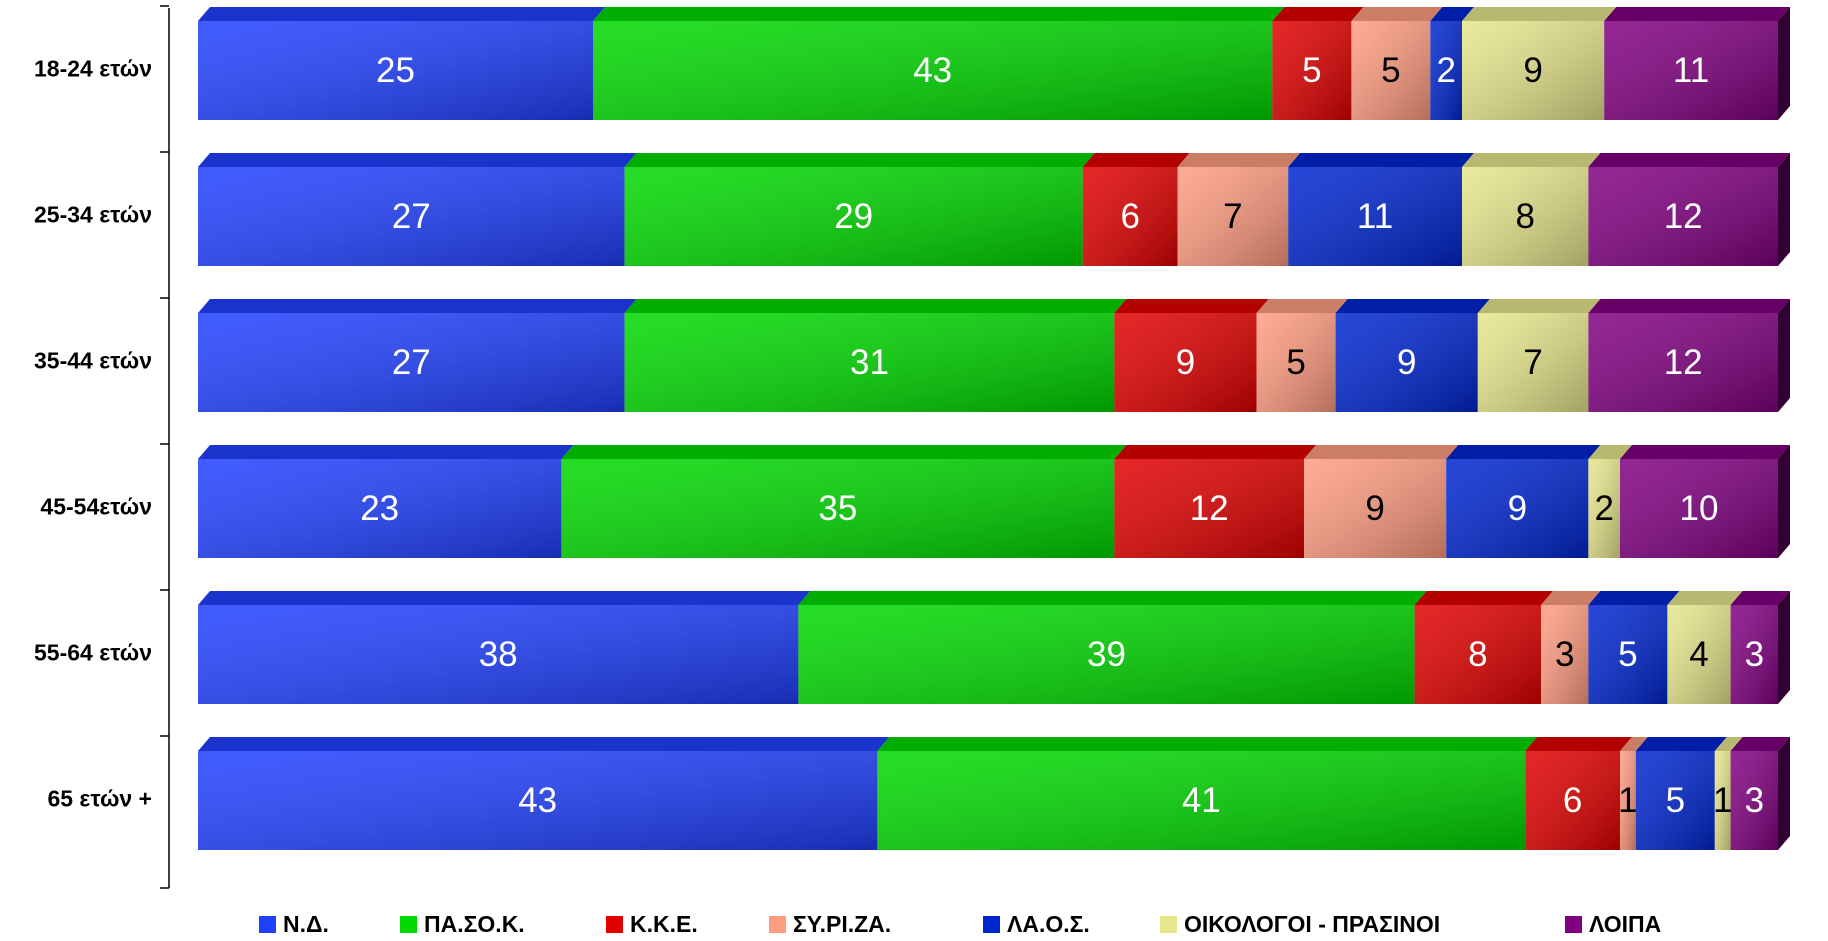  I want to click on legend-label: ΣΥ.ΡΙ.ΖΑ., so click(842, 924).